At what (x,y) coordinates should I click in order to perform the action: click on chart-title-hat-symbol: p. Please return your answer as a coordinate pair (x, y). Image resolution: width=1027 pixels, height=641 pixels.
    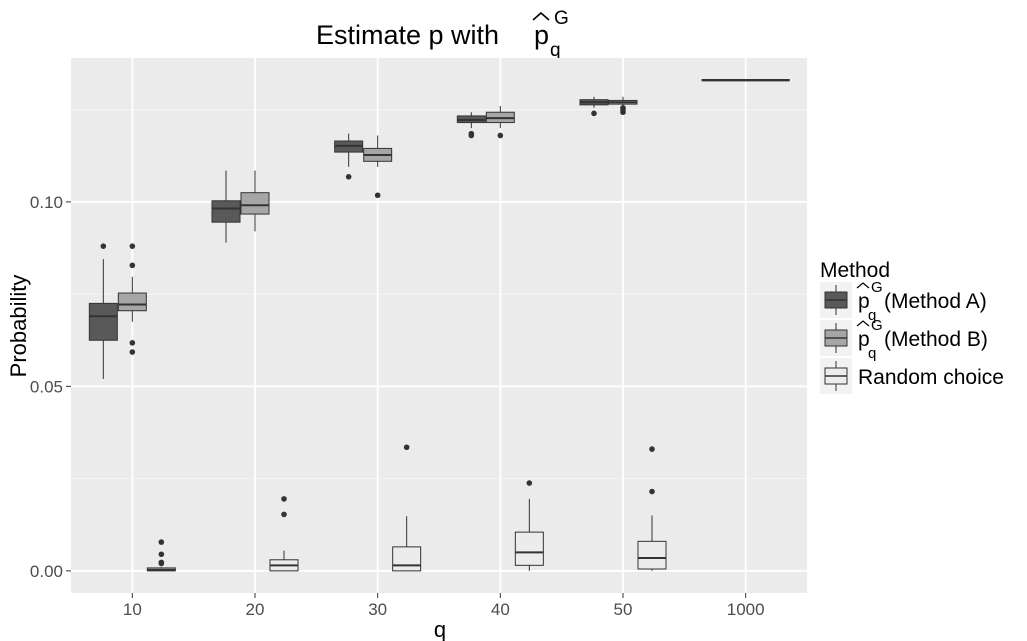
    Looking at the image, I should click on (541, 35).